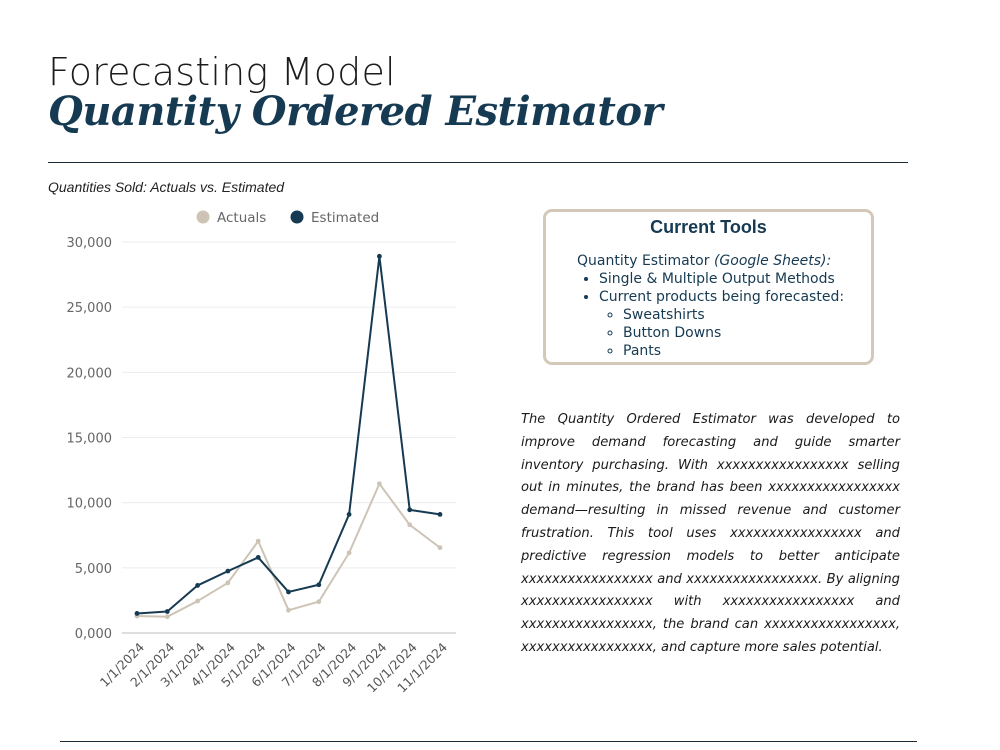 Image resolution: width=1000 pixels, height=750 pixels. What do you see at coordinates (345, 218) in the screenshot?
I see `legend-label-estimated: Estimated` at bounding box center [345, 218].